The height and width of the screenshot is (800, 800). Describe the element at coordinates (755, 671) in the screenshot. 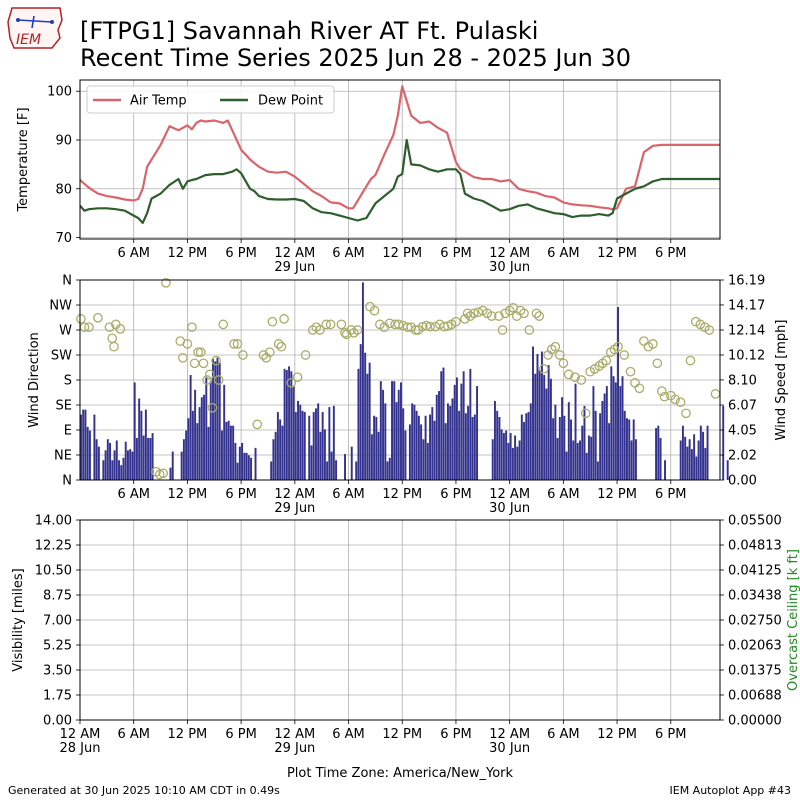

I see `y-right-tick-label: 0.01375` at that location.